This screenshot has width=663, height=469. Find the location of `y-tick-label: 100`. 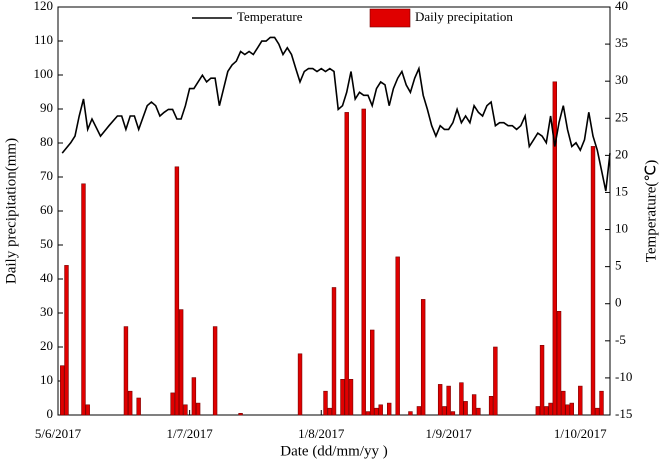

y-tick-label: 100 is located at coordinates (44, 73).